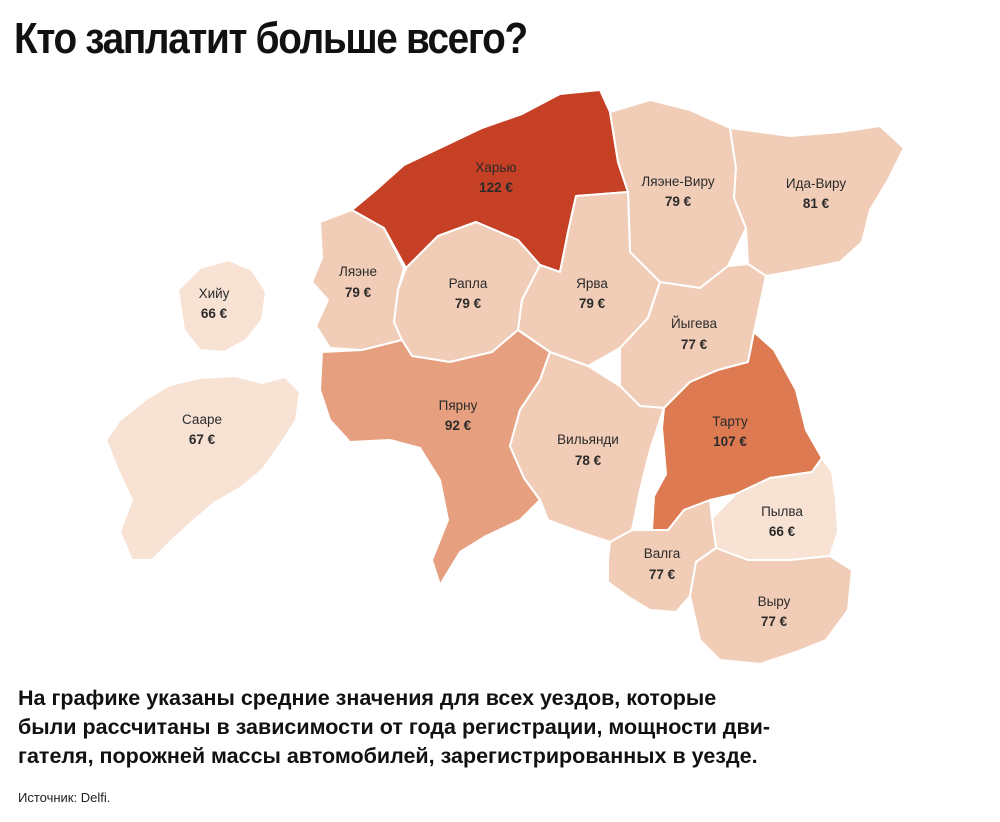 The image size is (1000, 822). I want to click on region-value-ida-viru: 81 €, so click(816, 203).